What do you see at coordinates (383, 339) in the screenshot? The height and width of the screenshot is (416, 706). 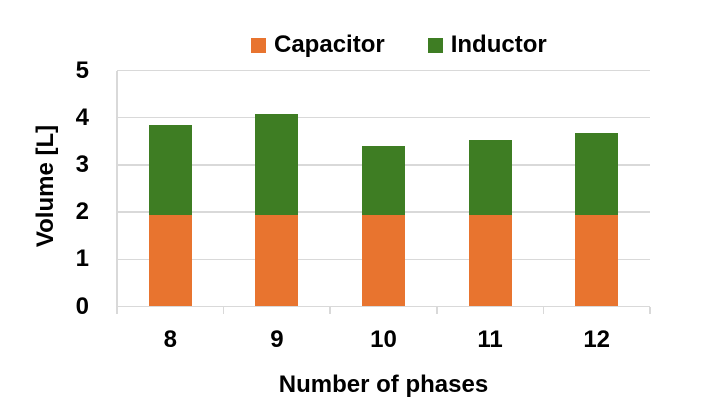 I see `x-tick-label-10: 10` at bounding box center [383, 339].